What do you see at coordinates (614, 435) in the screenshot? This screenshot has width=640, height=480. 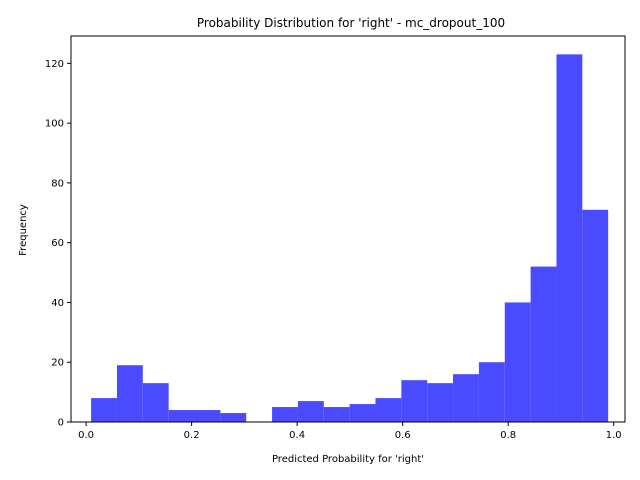 I see `x-tick-label: 1.0` at bounding box center [614, 435].